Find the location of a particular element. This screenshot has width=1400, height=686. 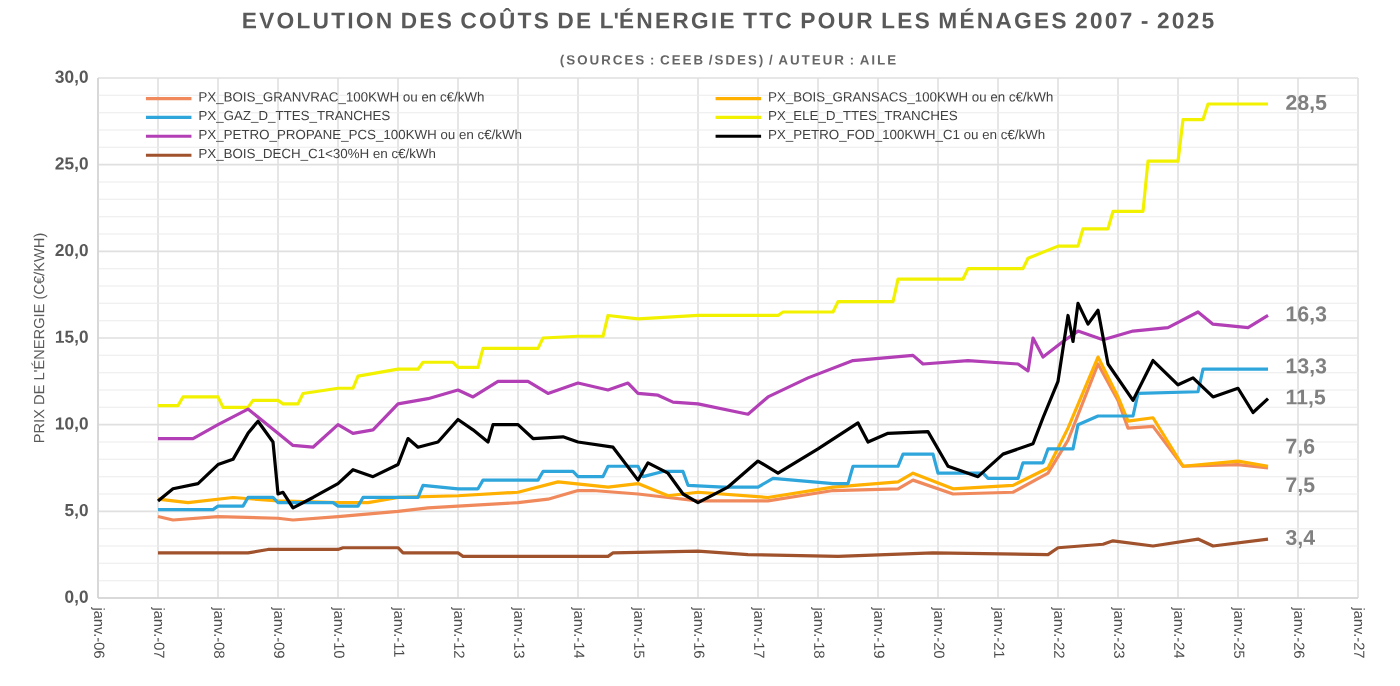

y-tick-label: 20,0 is located at coordinates (71, 251).